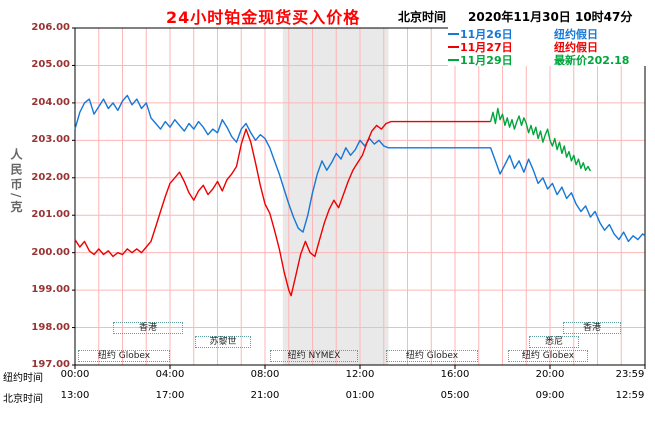 This screenshot has width=655, height=429. I want to click on legend-latest-price: 最新价202.18, so click(592, 60).